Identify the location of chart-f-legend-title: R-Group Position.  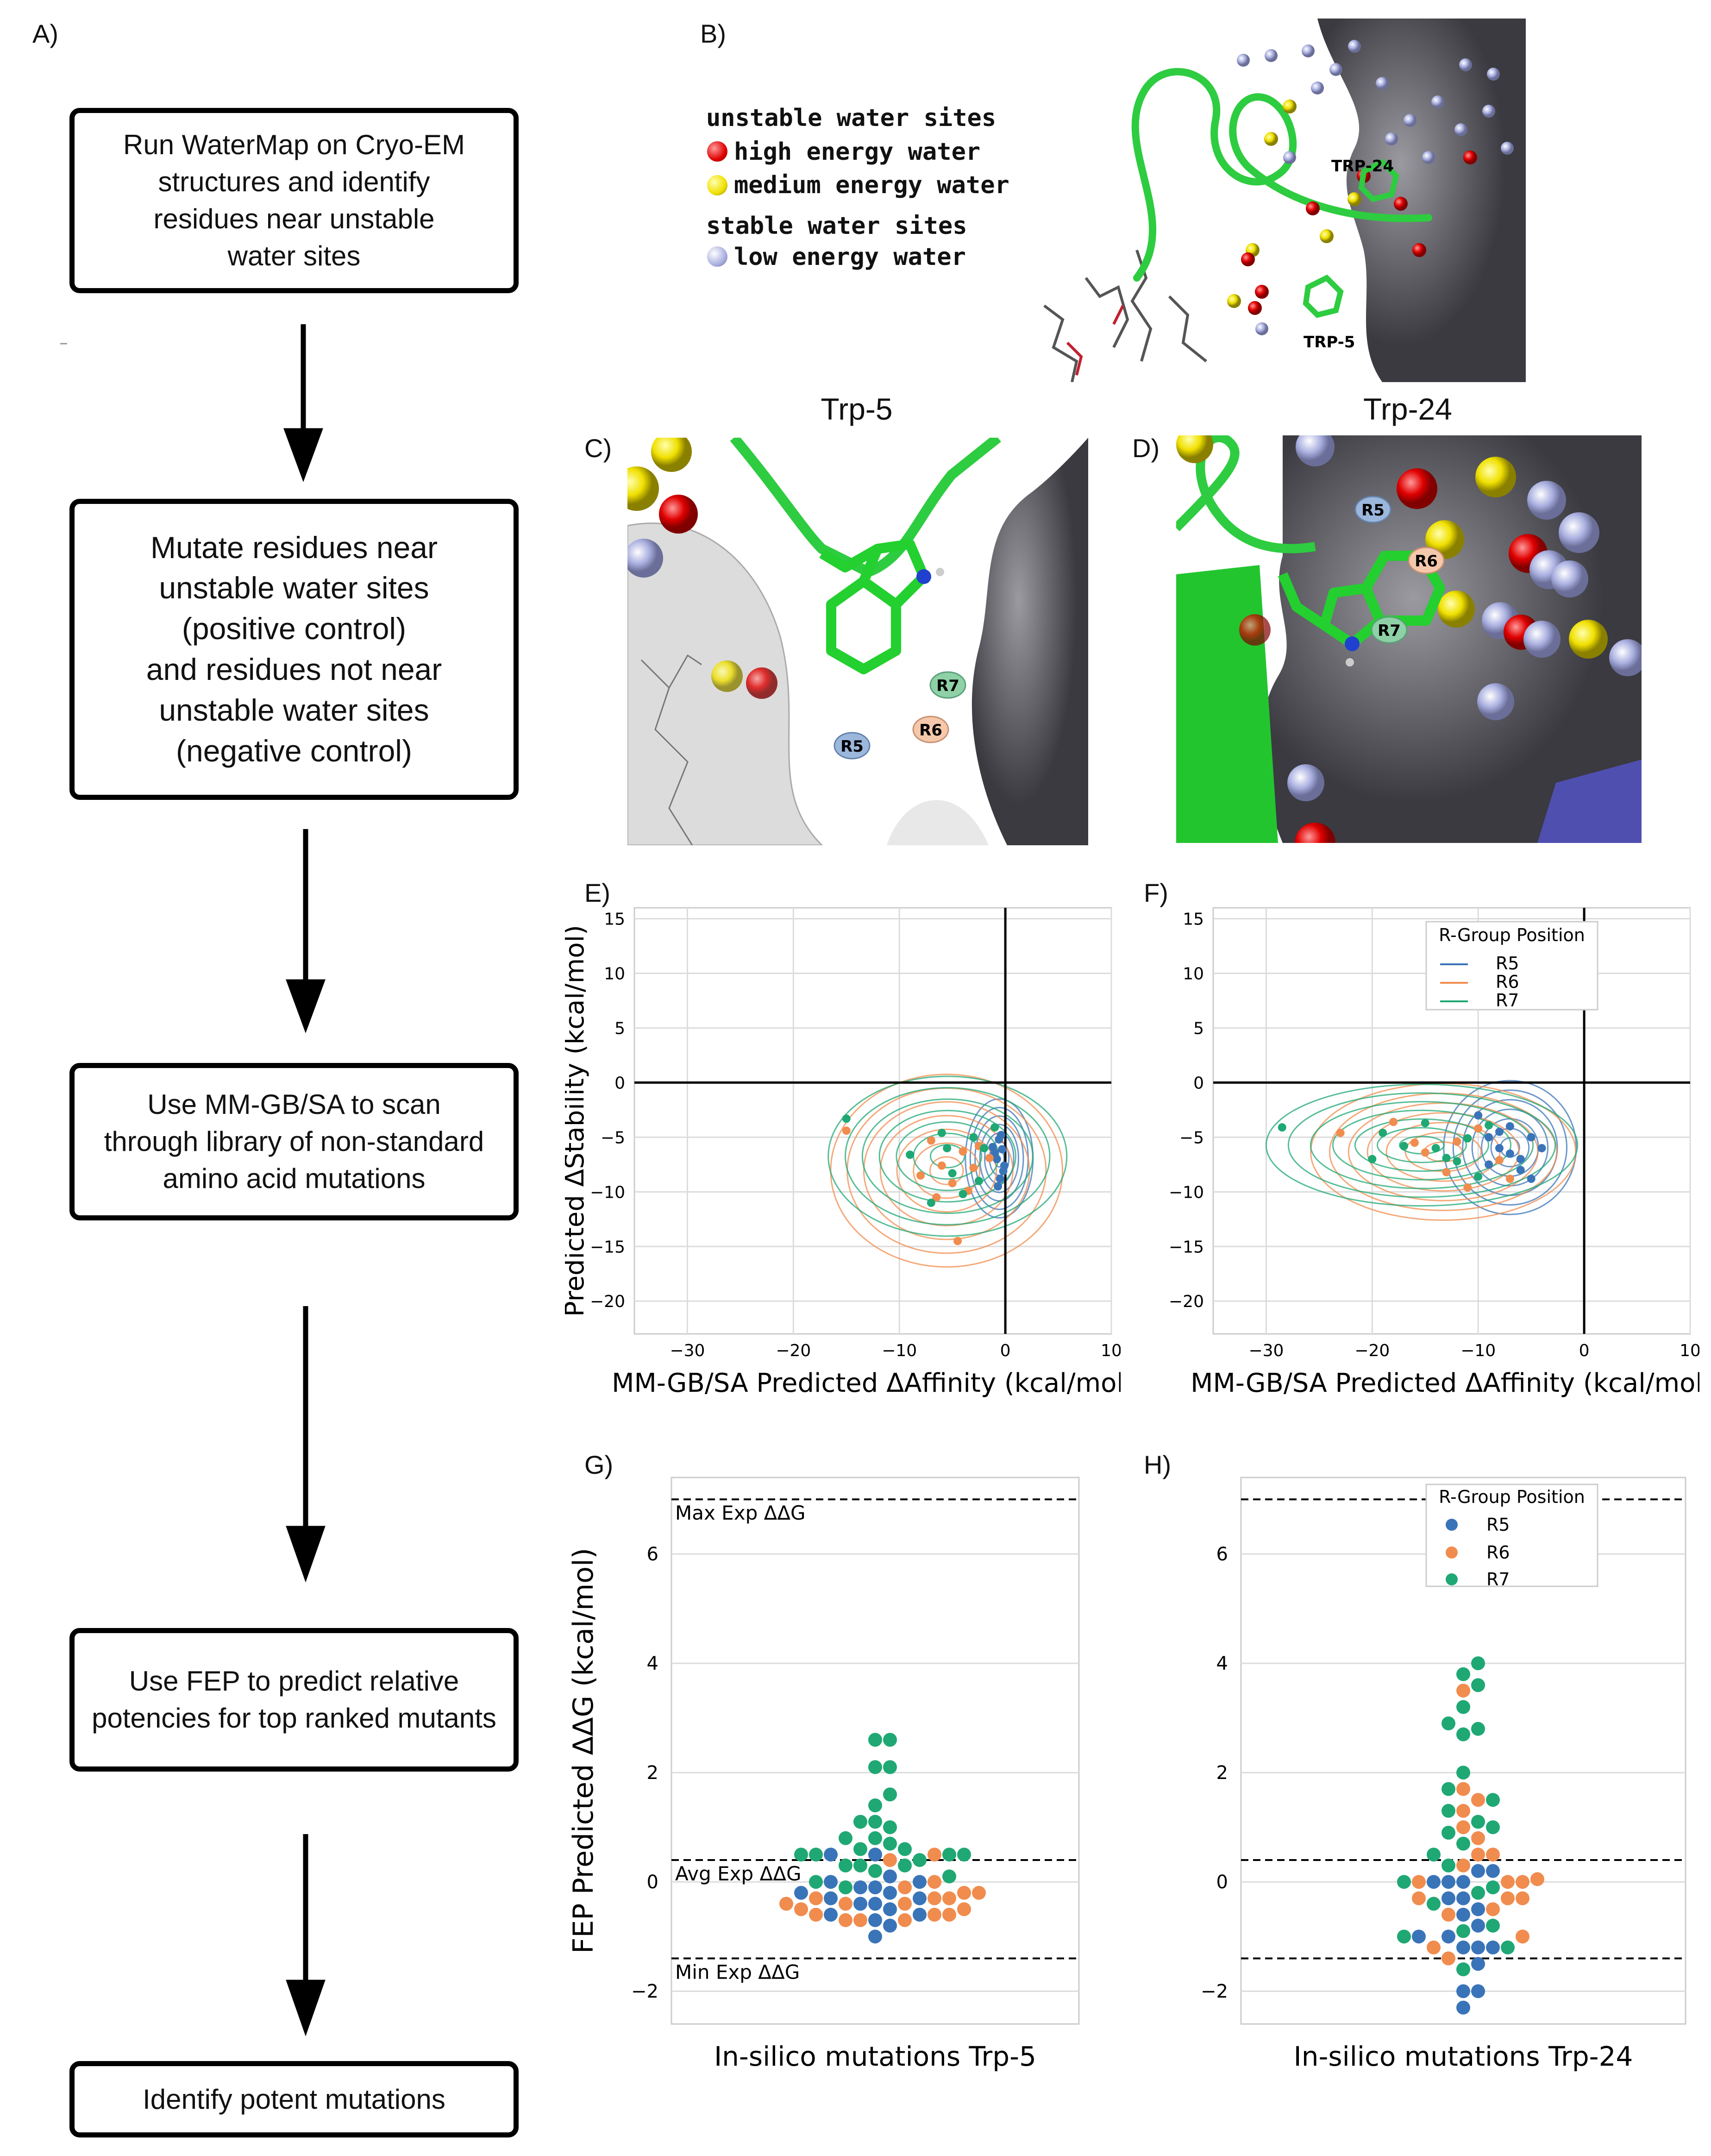
(1512, 935).